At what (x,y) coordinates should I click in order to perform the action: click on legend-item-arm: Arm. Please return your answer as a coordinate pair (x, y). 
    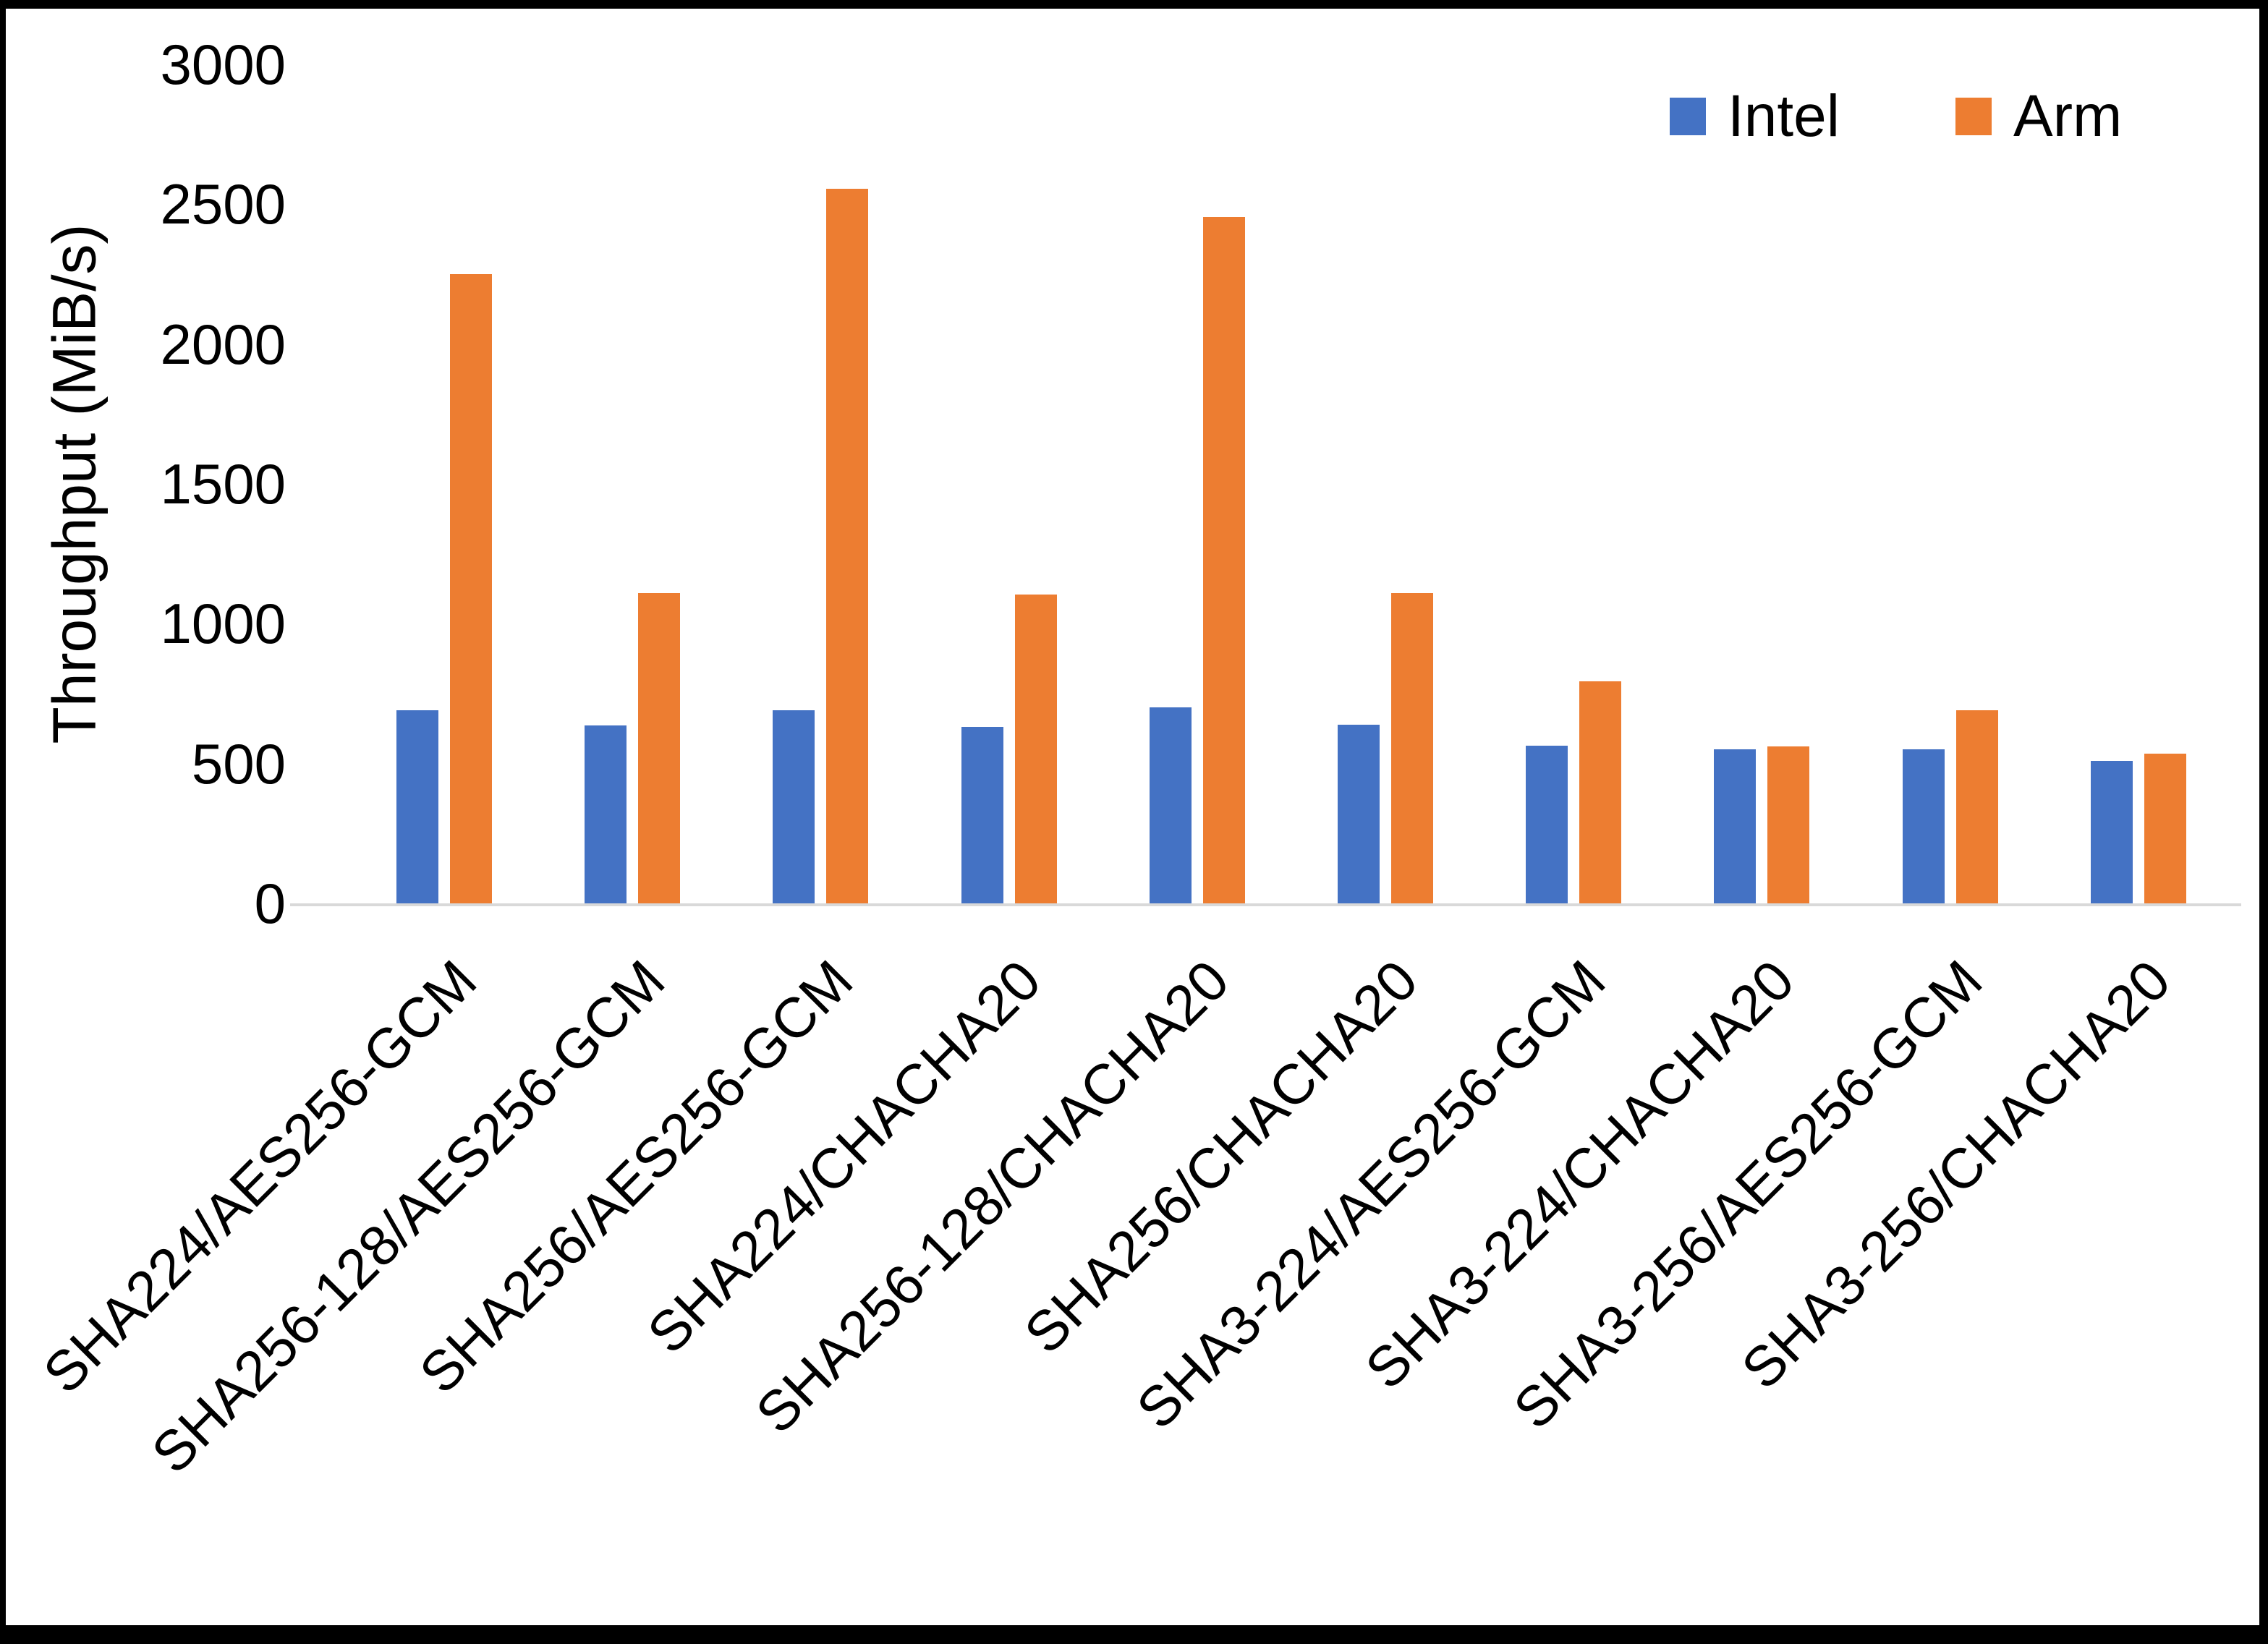
    Looking at the image, I should click on (2038, 116).